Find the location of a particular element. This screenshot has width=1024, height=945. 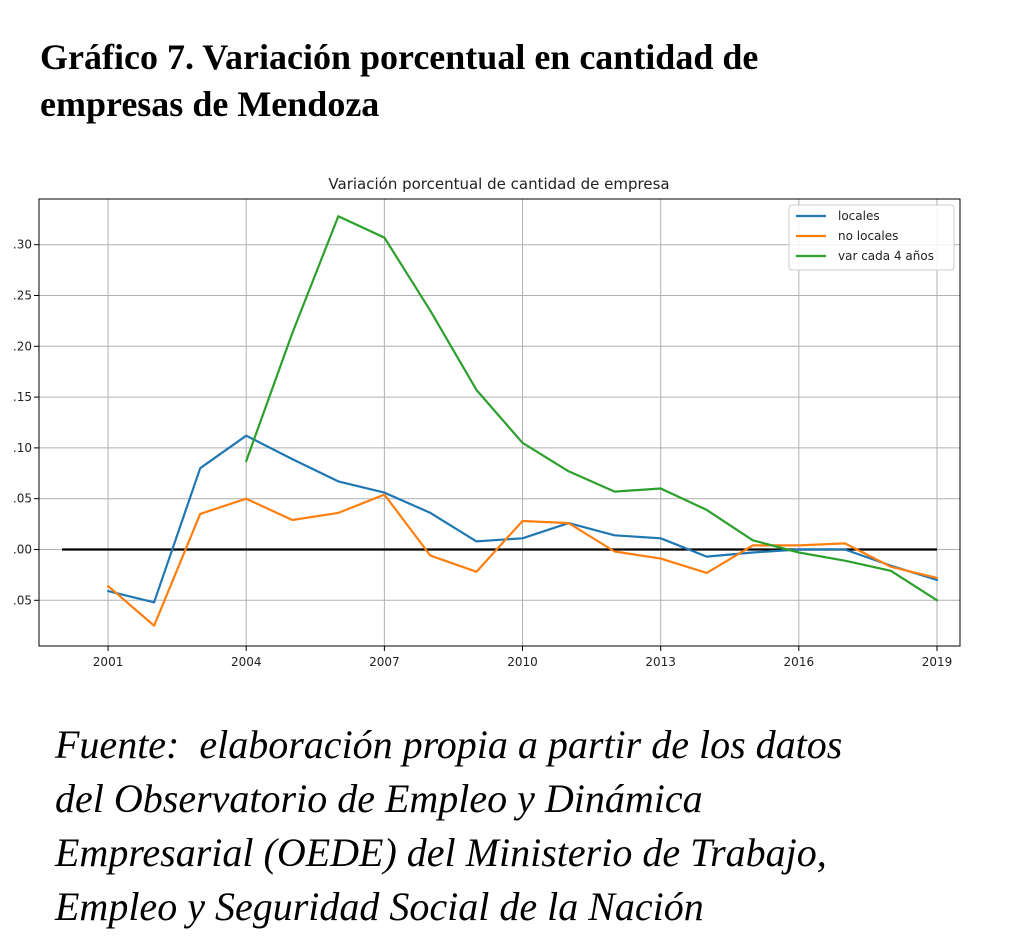

legend-label: no locales is located at coordinates (868, 236).